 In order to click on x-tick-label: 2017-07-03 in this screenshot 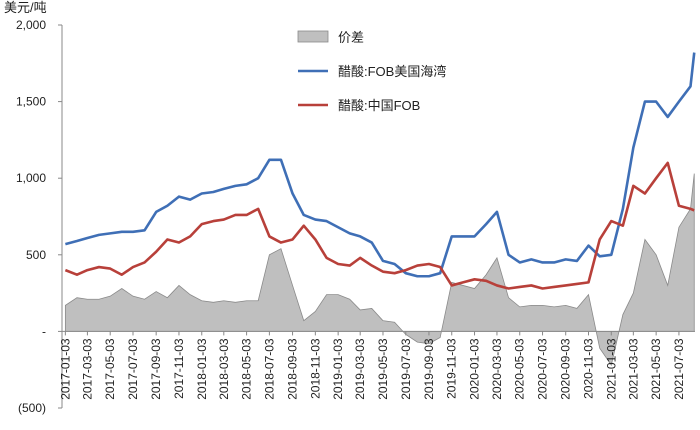, I will do `click(133, 369)`.